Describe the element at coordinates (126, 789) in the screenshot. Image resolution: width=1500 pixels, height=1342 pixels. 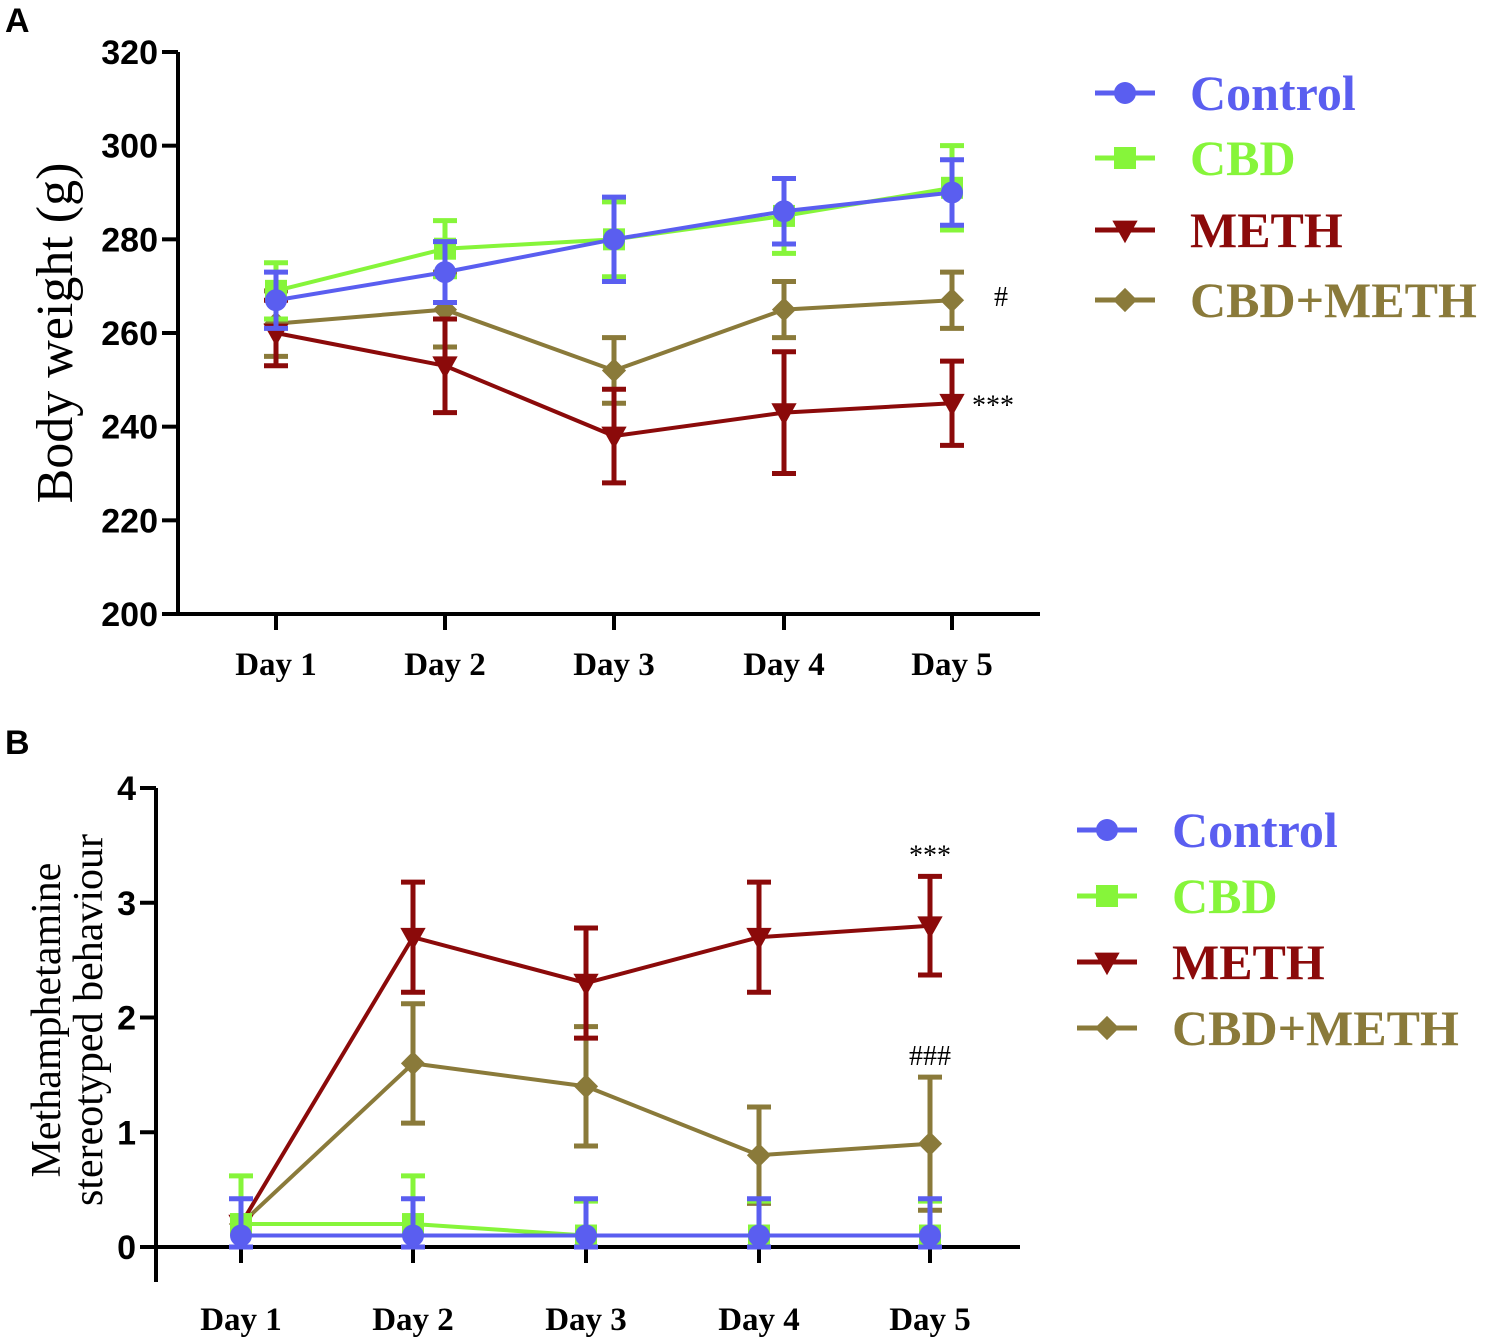
I see `y-tick-label: 4` at that location.